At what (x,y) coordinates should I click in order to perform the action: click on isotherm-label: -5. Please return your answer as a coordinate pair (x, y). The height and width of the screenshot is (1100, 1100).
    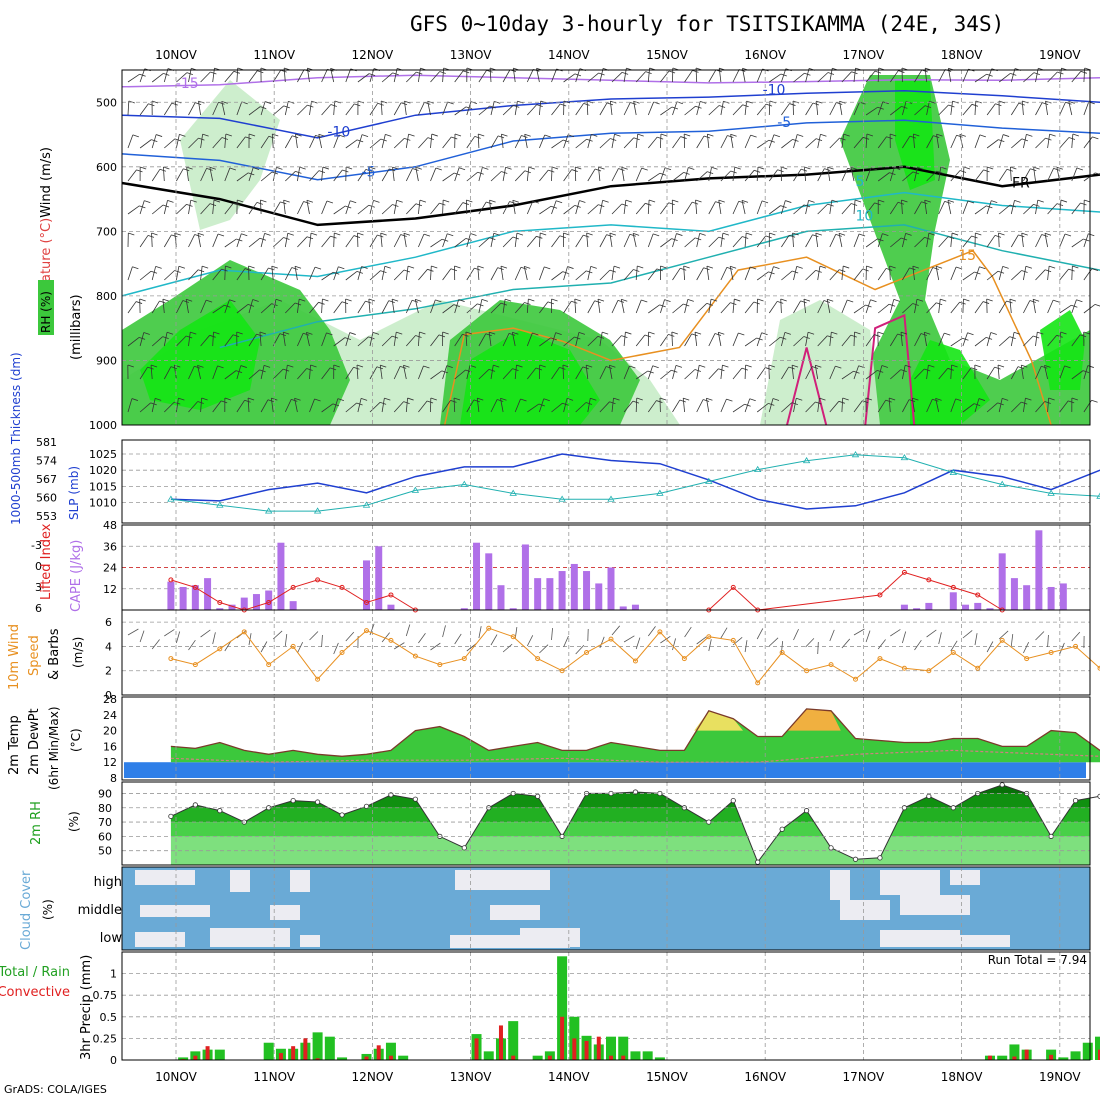
    Looking at the image, I should click on (784, 123).